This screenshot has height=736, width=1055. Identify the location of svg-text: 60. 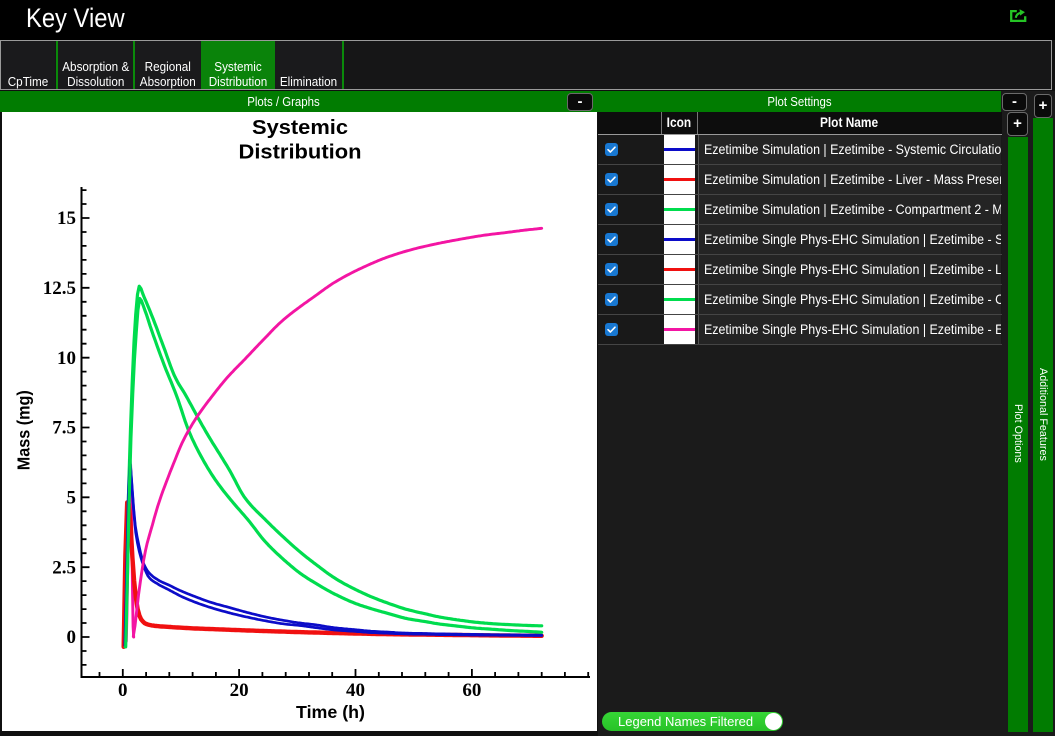
(471, 690).